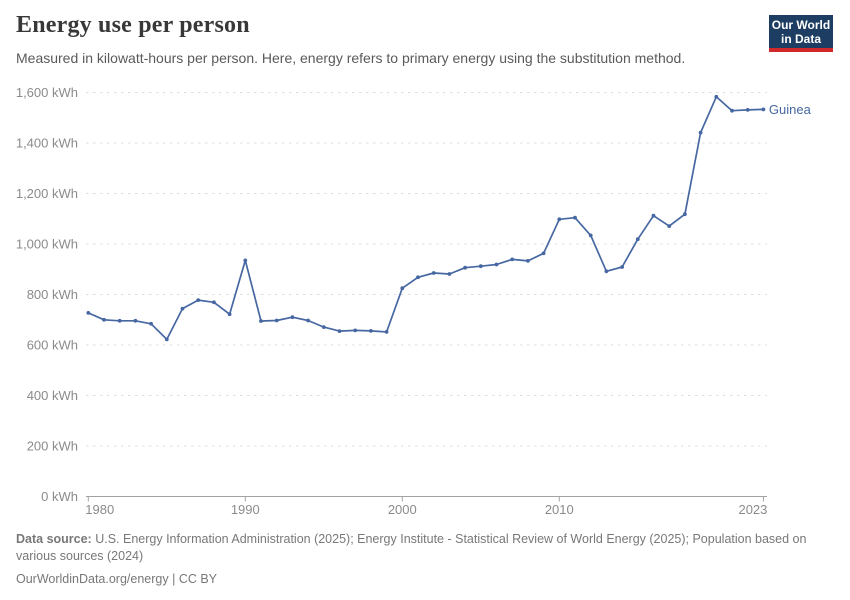 The image size is (850, 600). I want to click on y-tick-label: 400 kWh, so click(52, 395).